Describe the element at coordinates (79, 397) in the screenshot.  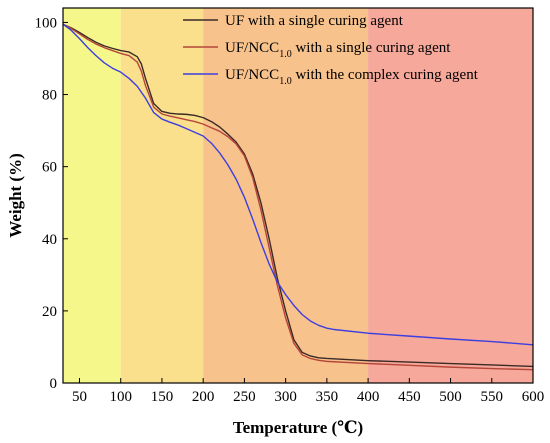
I see `x-tick-label: 50` at that location.